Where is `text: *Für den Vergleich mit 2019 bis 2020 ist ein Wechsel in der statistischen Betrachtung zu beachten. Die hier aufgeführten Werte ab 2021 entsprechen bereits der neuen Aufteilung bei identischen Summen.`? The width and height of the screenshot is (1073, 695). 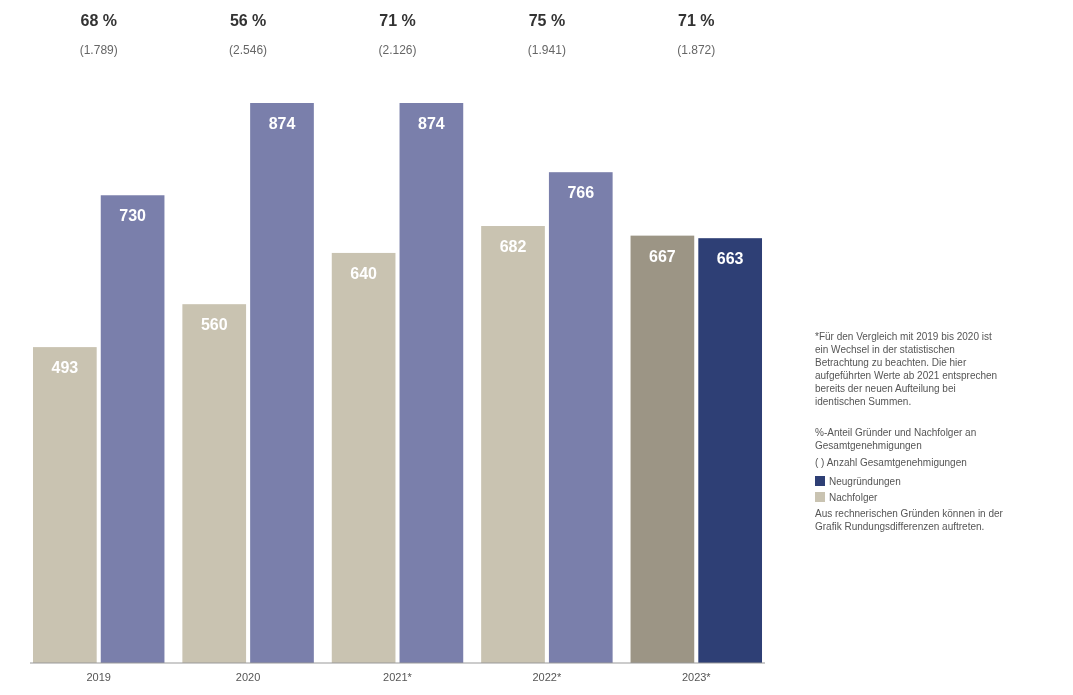
text: *Für den Vergleich mit 2019 bis 2020 ist ein Wechsel in der statistischen Betrachtung zu beachten. Die hier aufgeführten Werte ab 2021 entsprechen bereits der neuen Aufteilung bei identischen Summen. is located at coordinates (906, 369).